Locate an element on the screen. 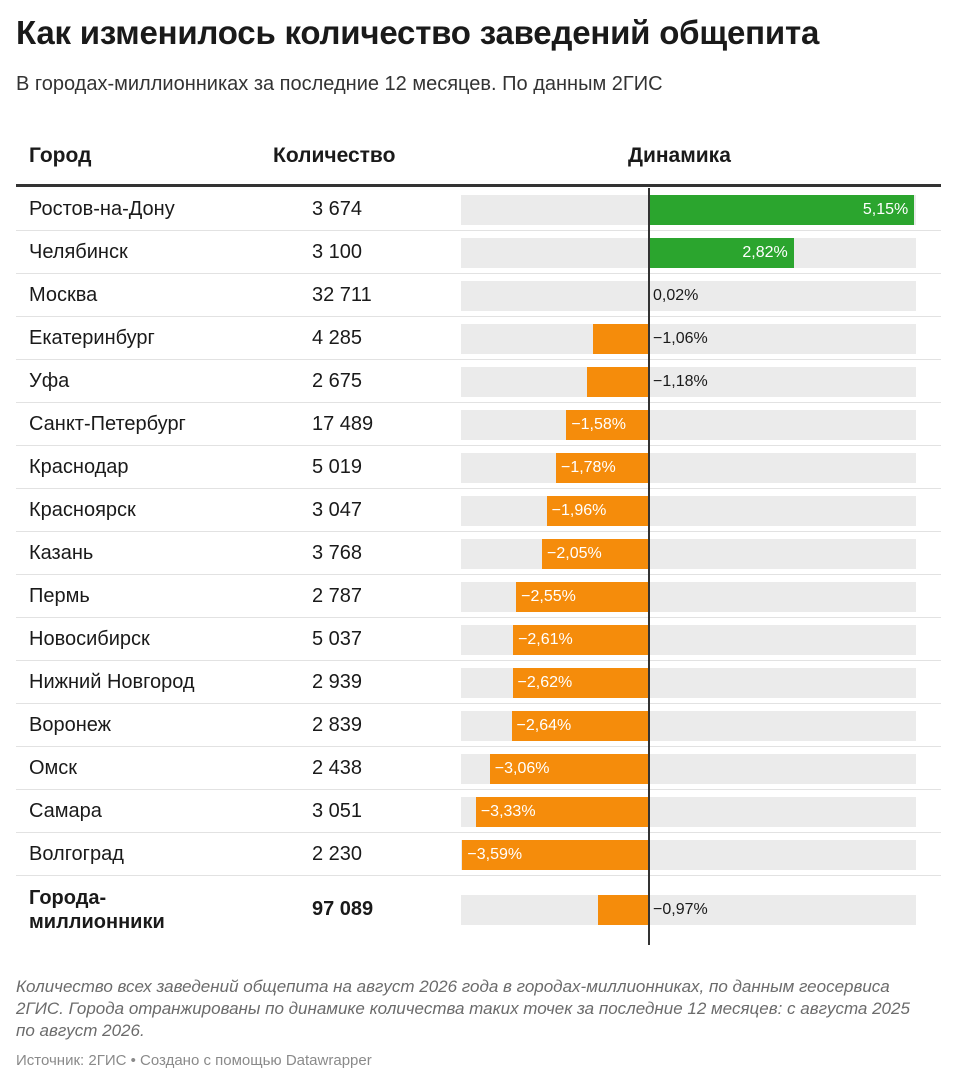 The height and width of the screenshot is (1088, 957). city-label: Самара is located at coordinates (65, 811).